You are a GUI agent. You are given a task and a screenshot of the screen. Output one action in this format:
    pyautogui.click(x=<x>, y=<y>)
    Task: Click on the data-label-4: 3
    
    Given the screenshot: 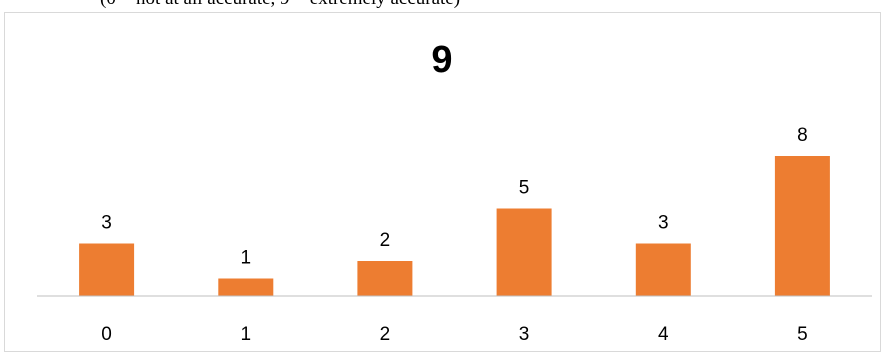 What is the action you would take?
    pyautogui.click(x=663, y=223)
    